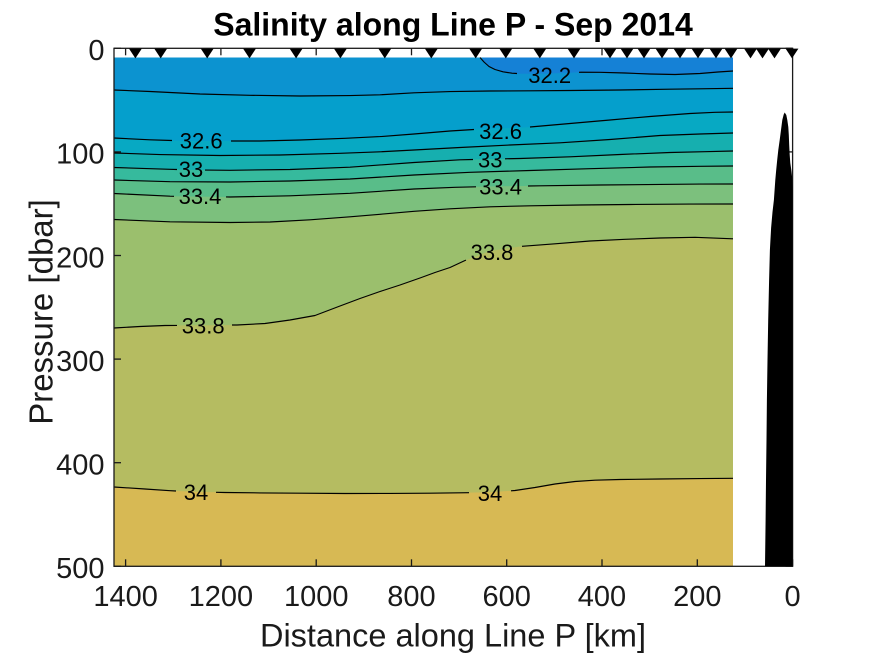  I want to click on svg-text: Distance along Line P [km], so click(453, 636).